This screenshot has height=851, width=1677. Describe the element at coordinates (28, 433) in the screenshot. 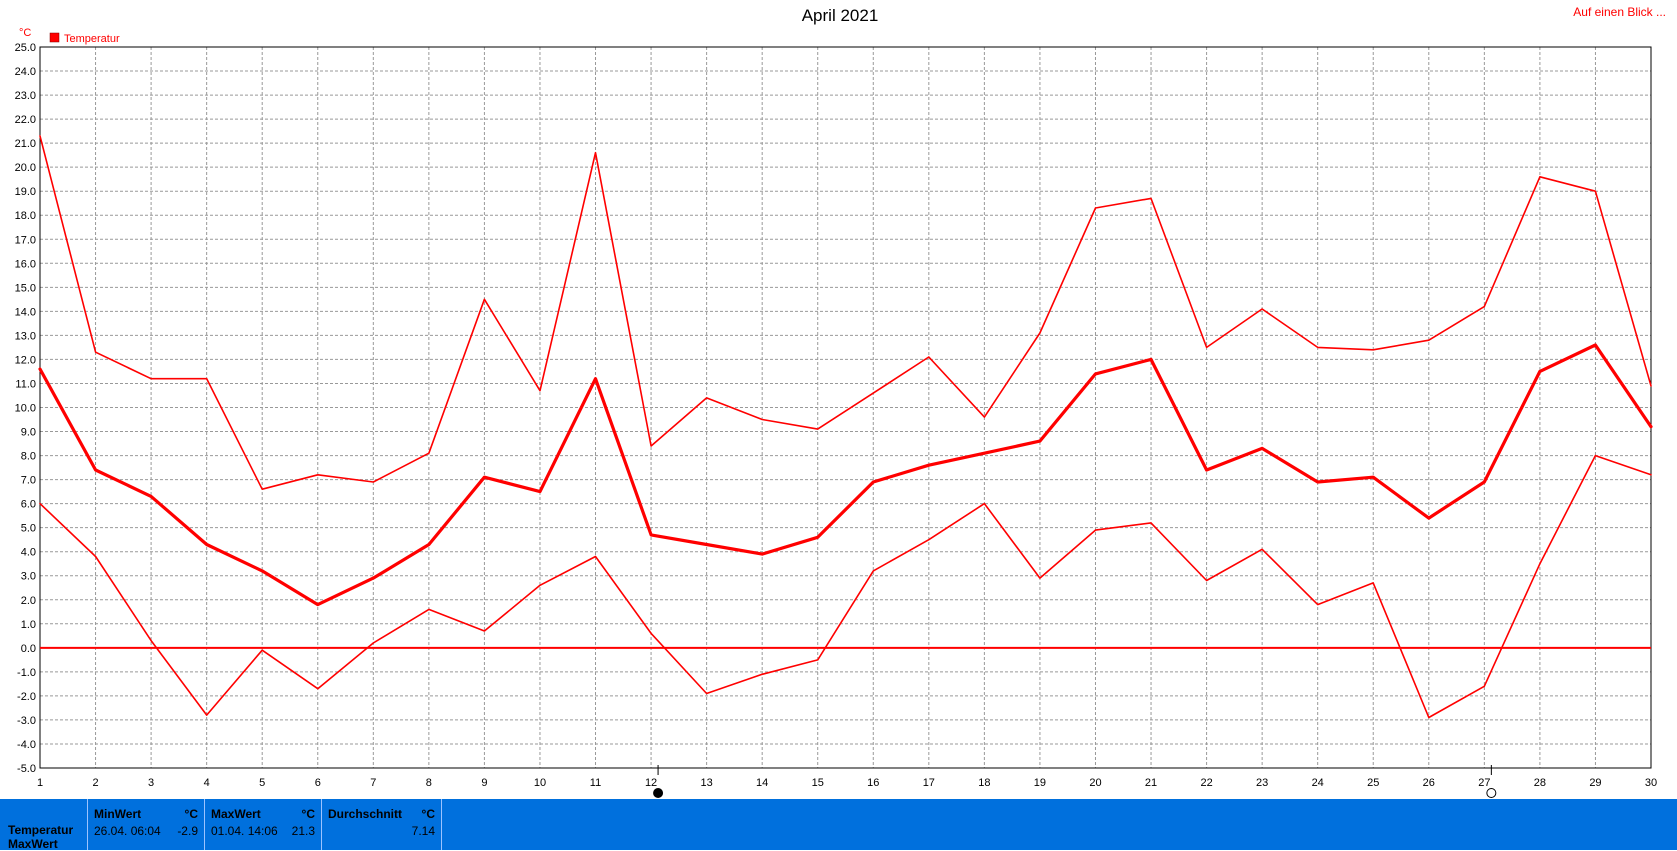

I see `y-tick-label: 9.0` at that location.